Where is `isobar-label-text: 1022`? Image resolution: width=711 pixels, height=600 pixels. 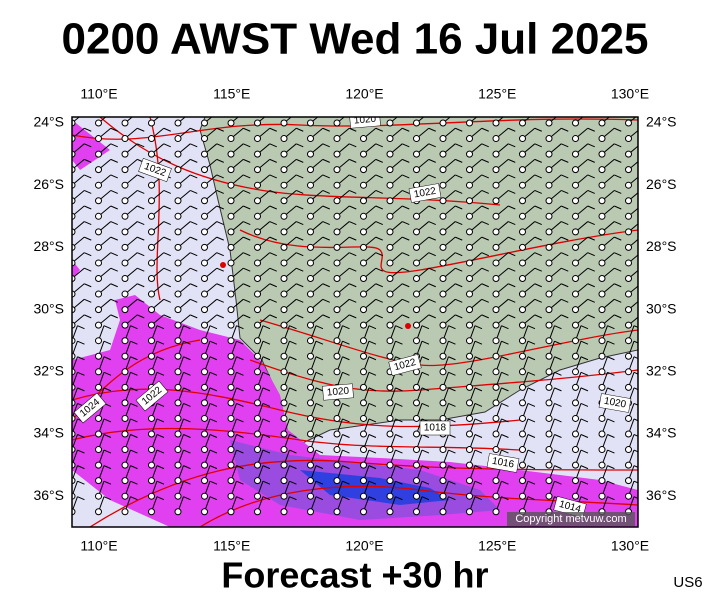
isobar-label-text: 1022 is located at coordinates (425, 193).